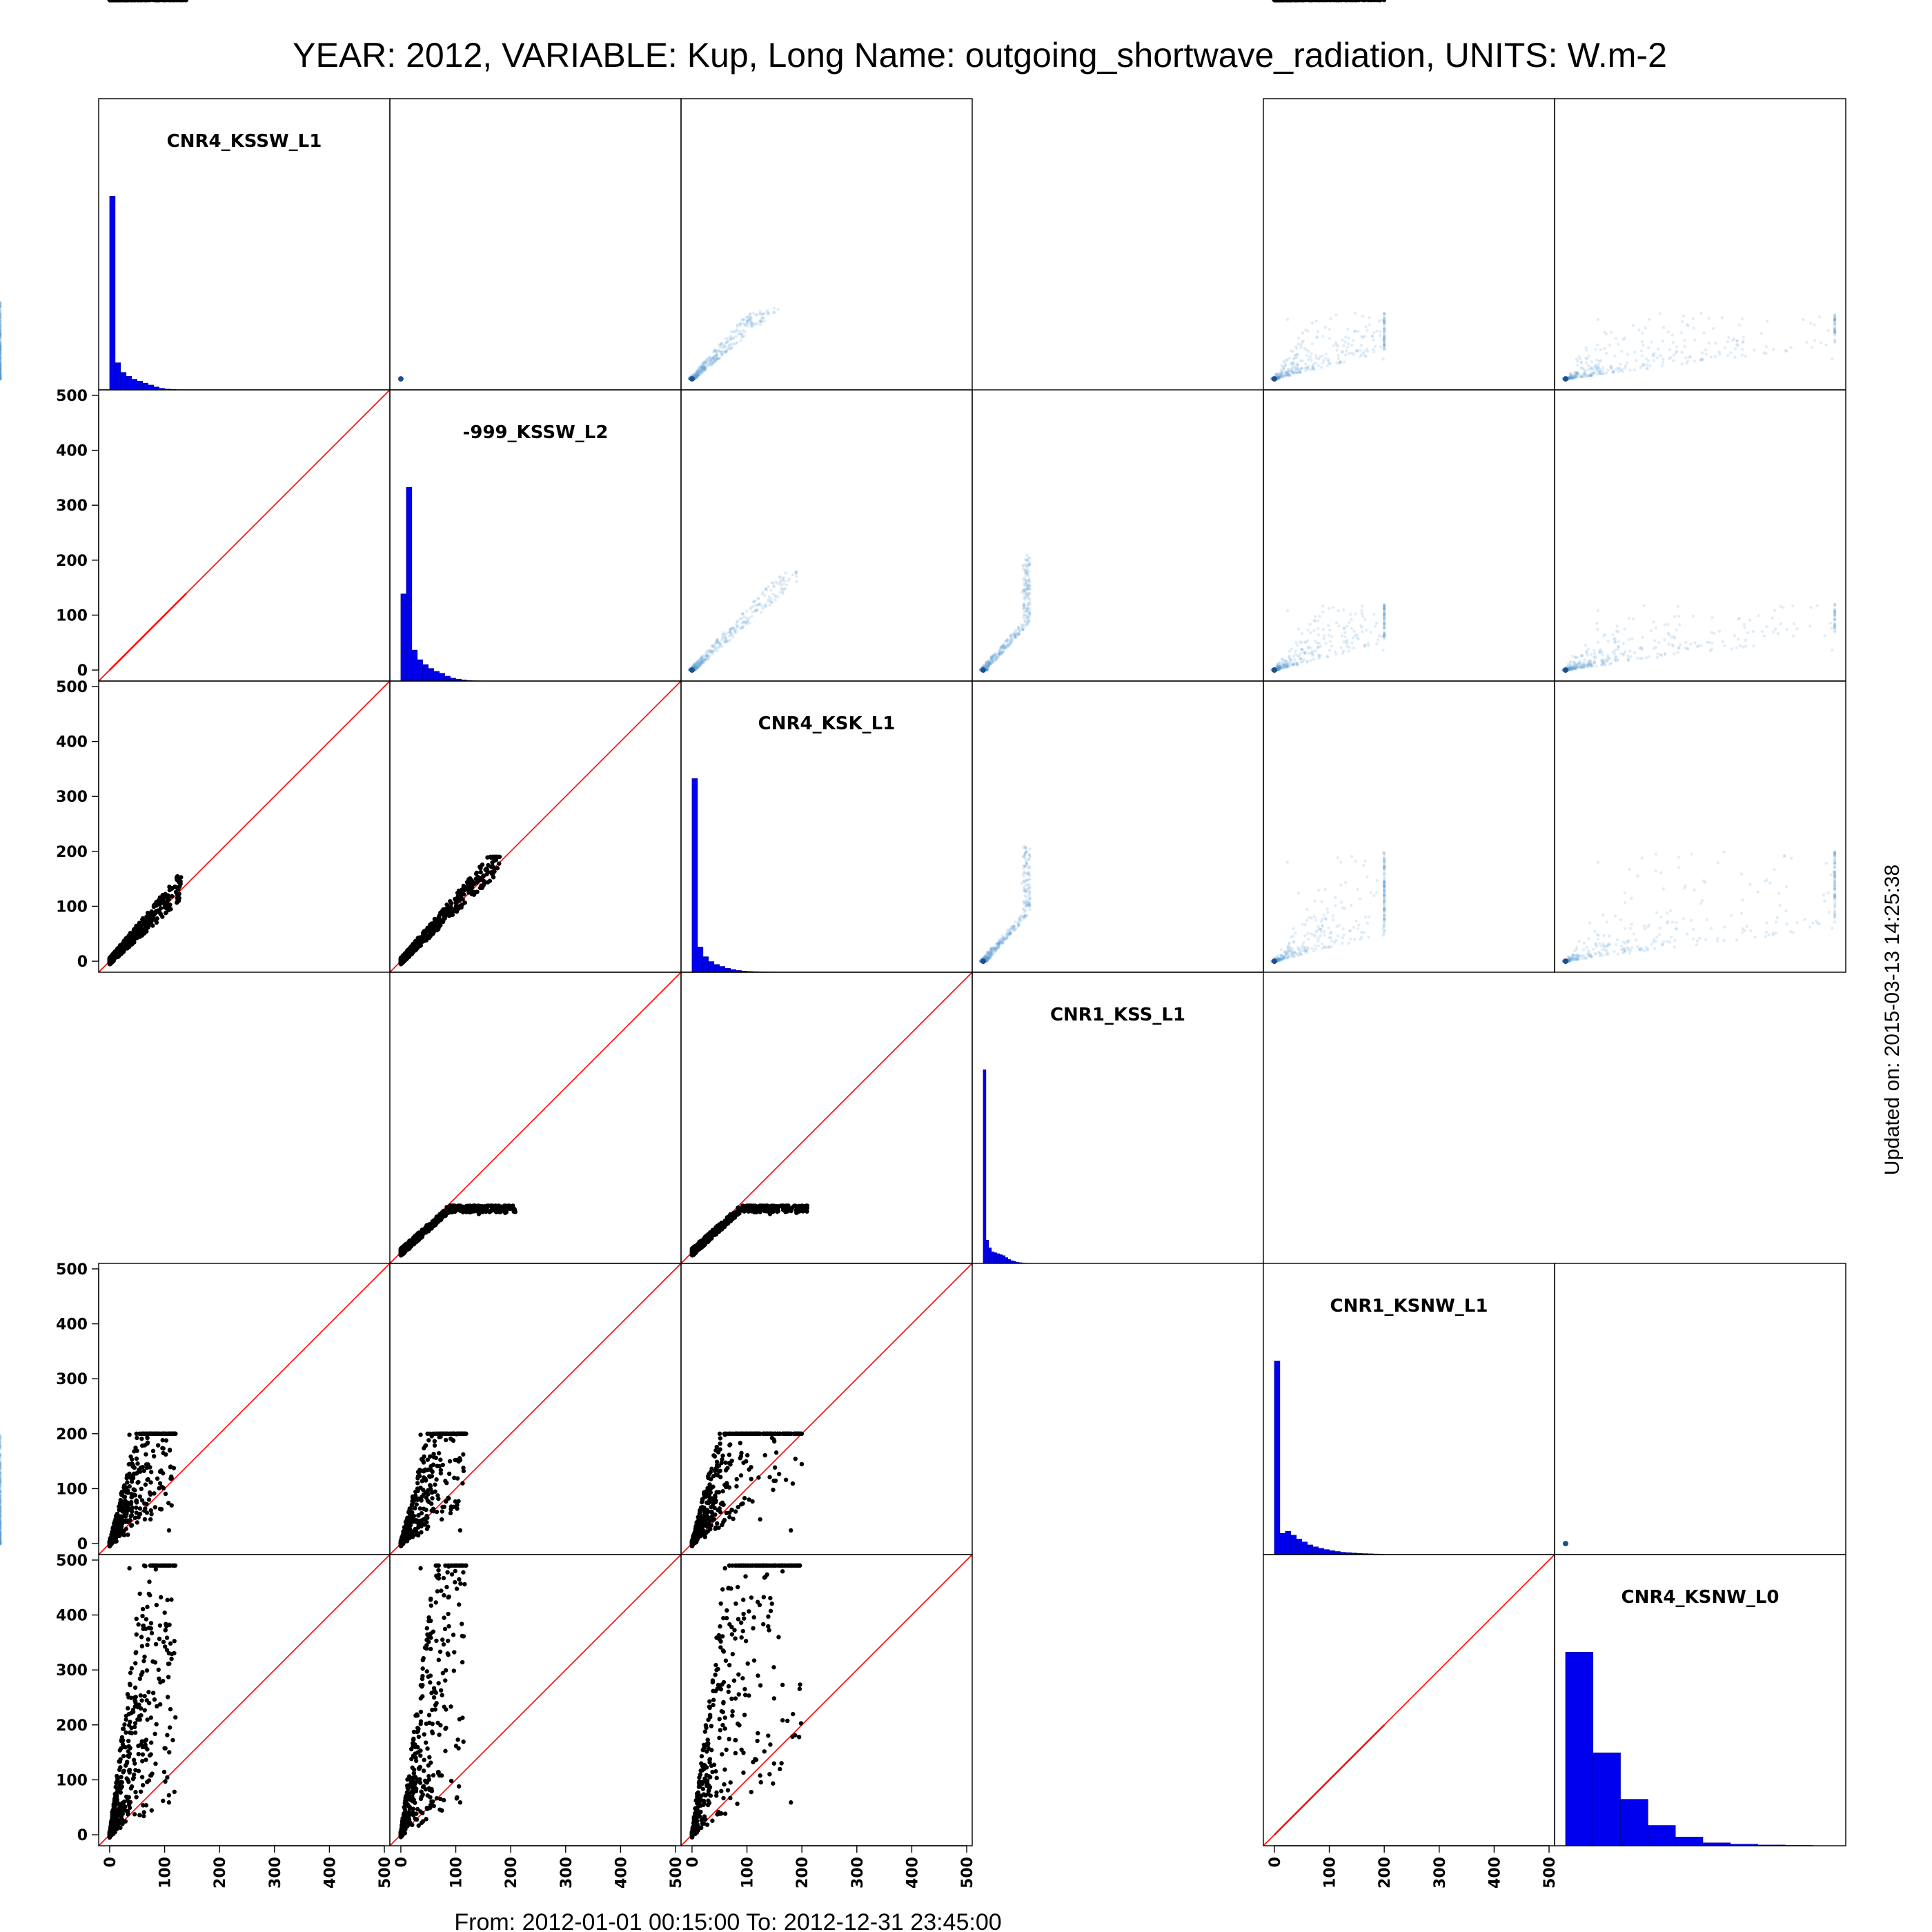 Image resolution: width=1932 pixels, height=1932 pixels. I want to click on updated-timestamp: Updated on: 2015-03-13 14:25:38, so click(1892, 1020).